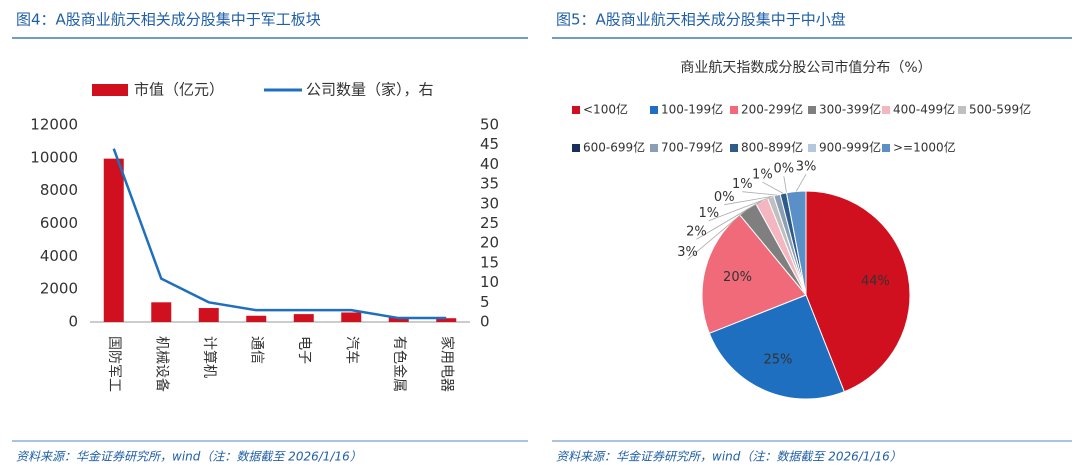 The width and height of the screenshot is (1080, 475). I want to click on line, so click(279, 234).